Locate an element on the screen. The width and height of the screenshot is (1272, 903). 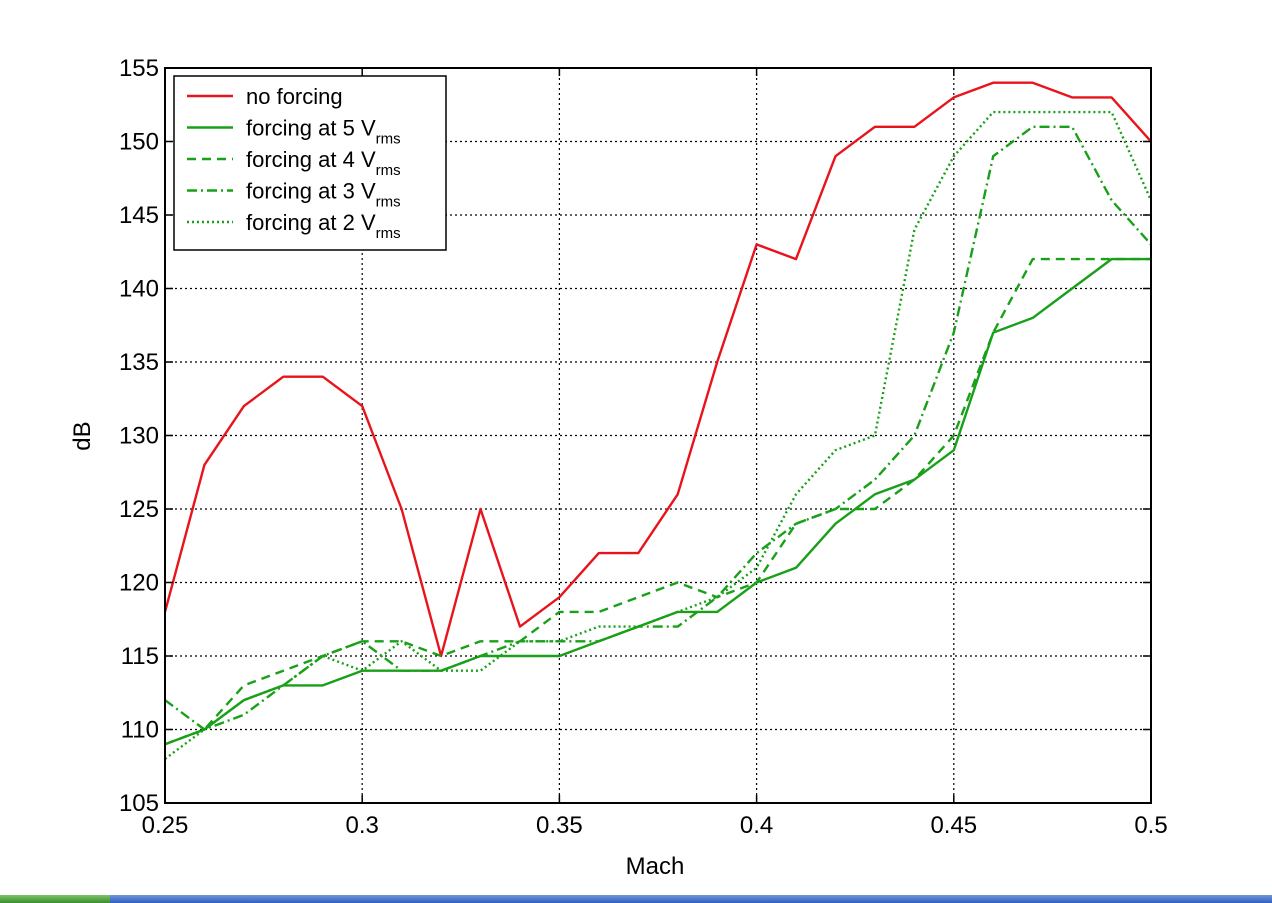
x-axis-label: Mach is located at coordinates (655, 866).